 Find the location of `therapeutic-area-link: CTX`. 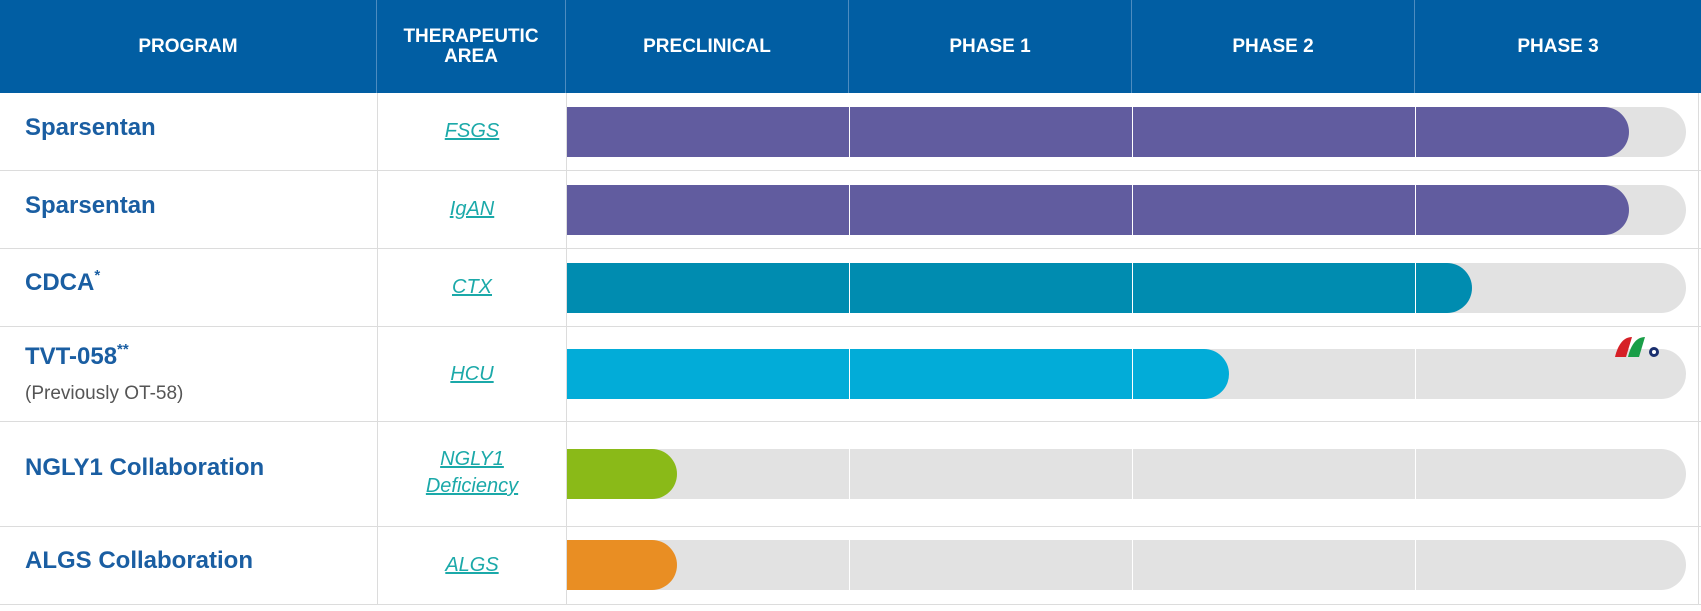

therapeutic-area-link: CTX is located at coordinates (472, 287).